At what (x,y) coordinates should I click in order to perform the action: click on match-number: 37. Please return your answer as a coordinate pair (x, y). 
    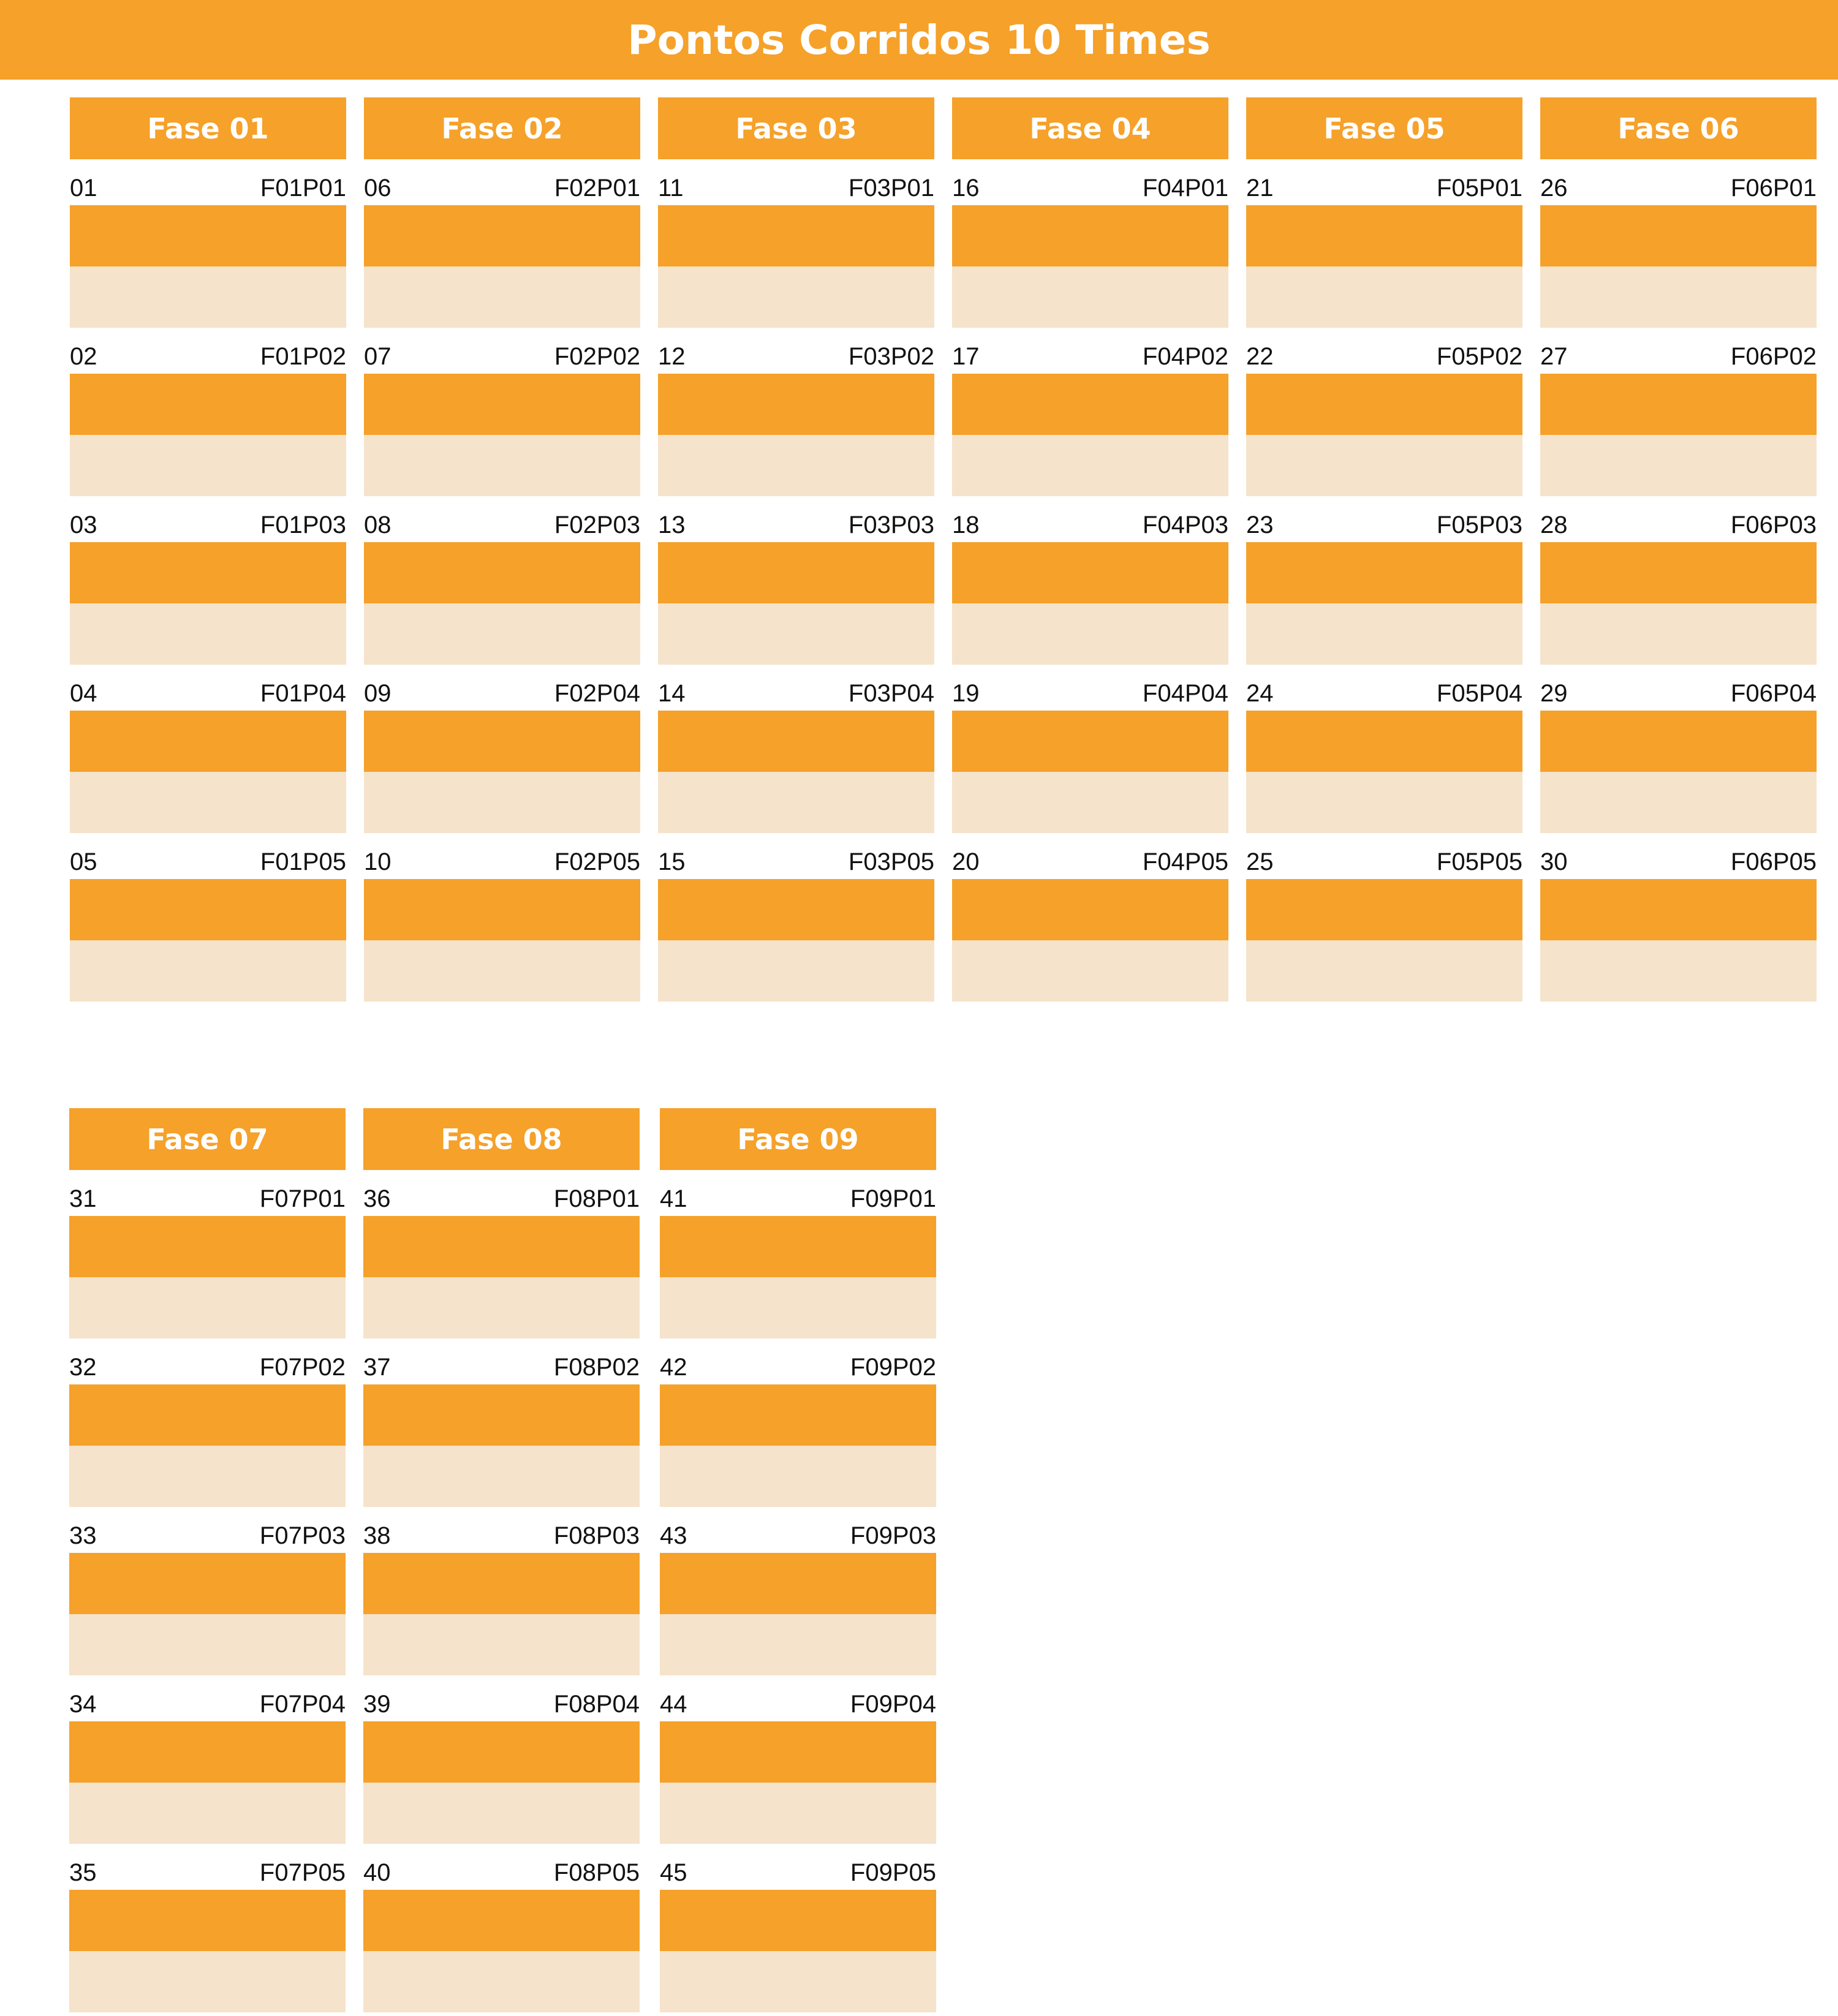
    Looking at the image, I should click on (377, 1367).